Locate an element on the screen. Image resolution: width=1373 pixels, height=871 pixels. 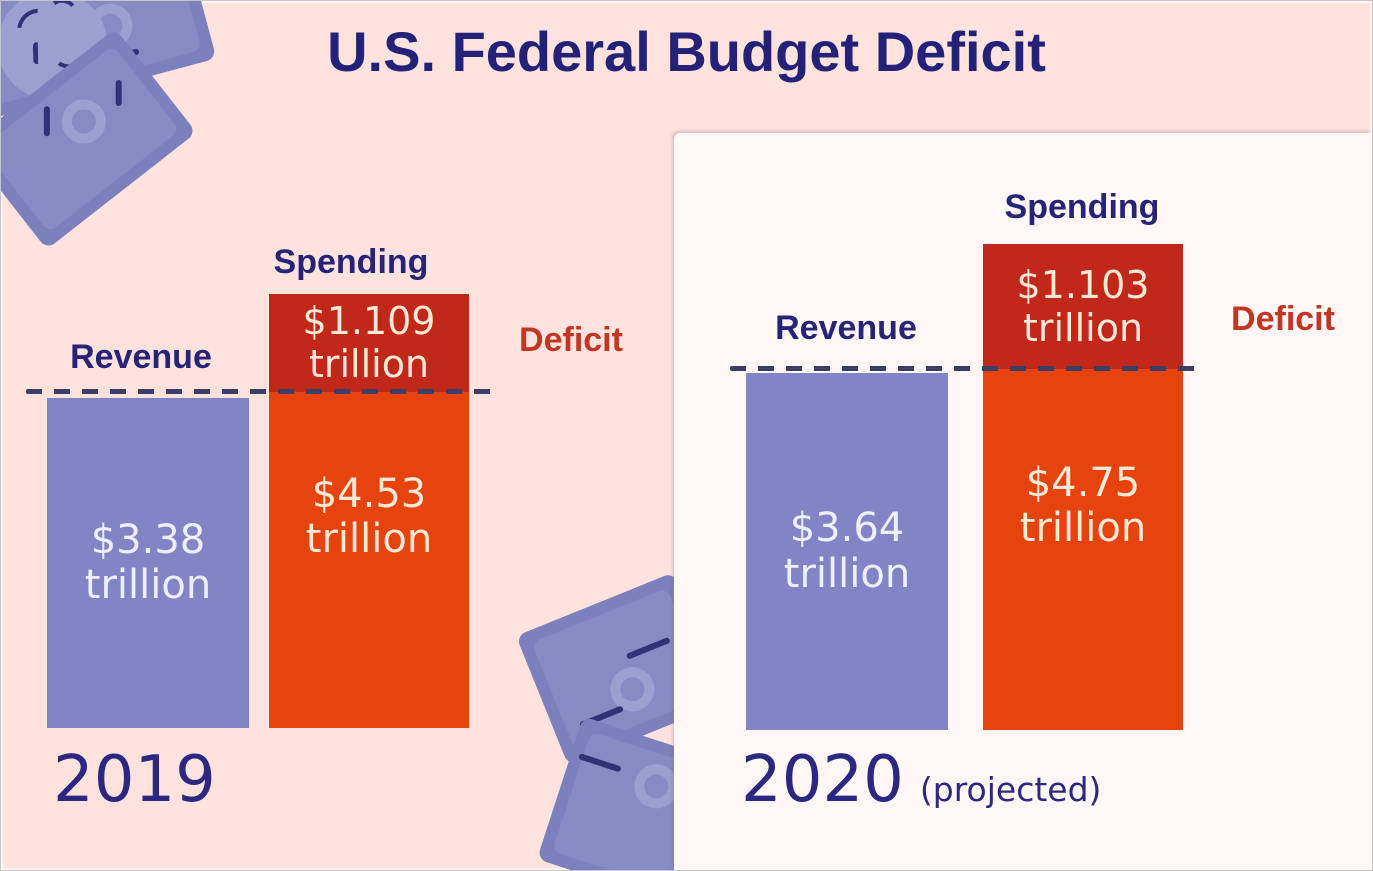
revenue-bar-2020: $3.64 trillion is located at coordinates (847, 551).